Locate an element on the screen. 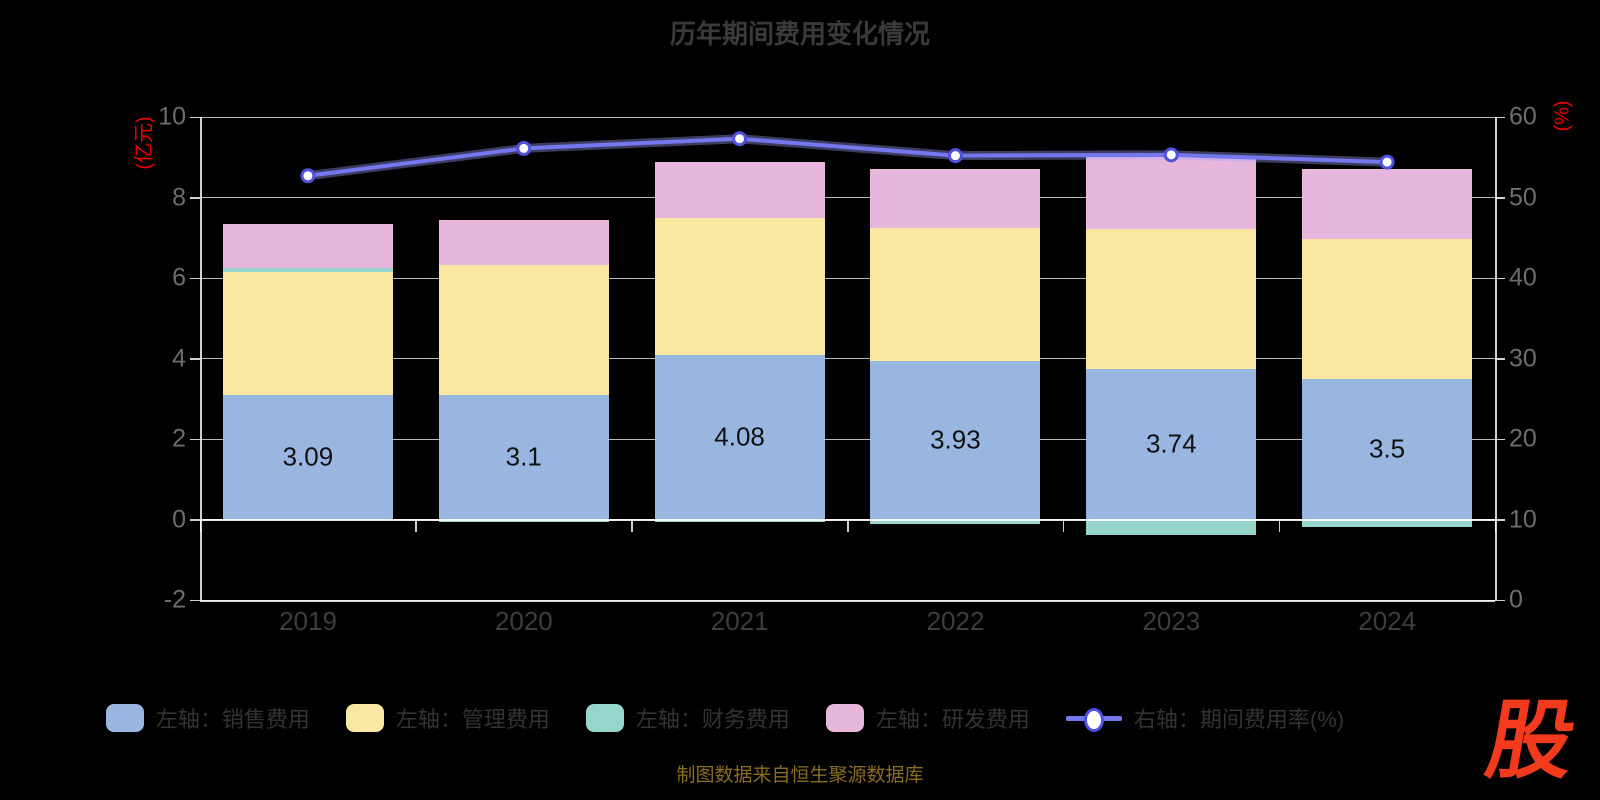 The height and width of the screenshot is (800, 1600). bar-value-label: 3.1 is located at coordinates (523, 456).